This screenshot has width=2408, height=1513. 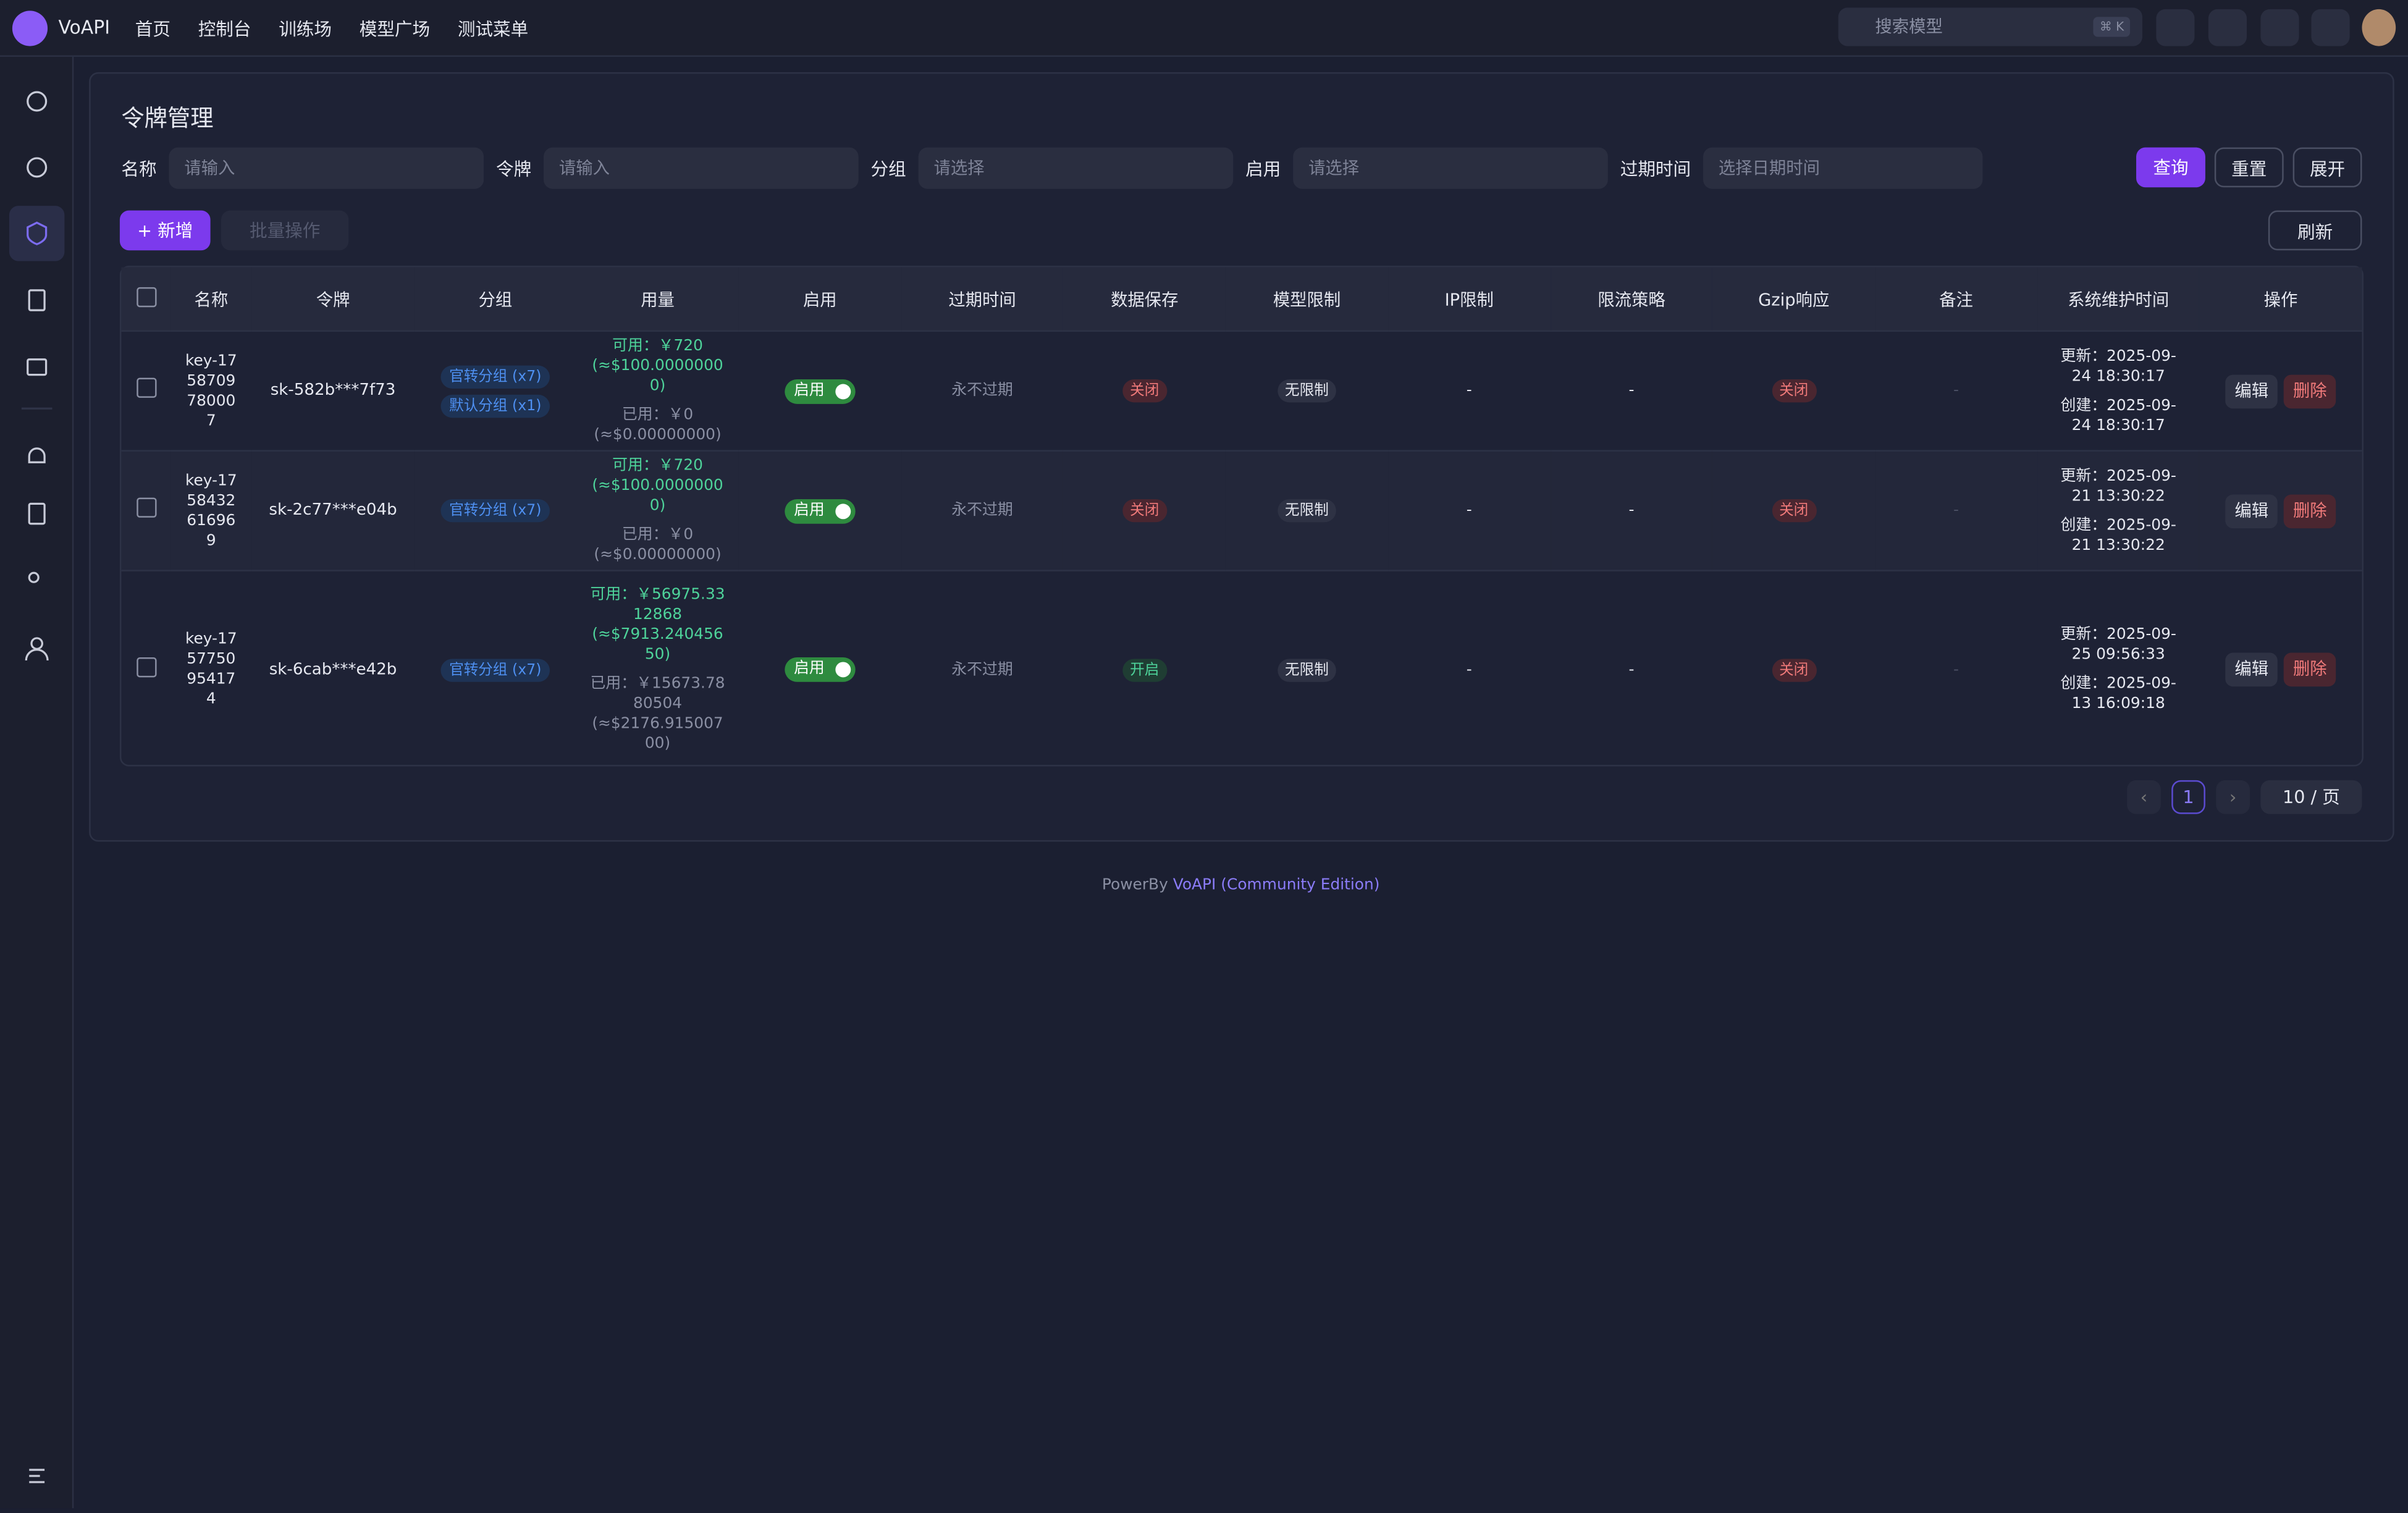 I want to click on rate-limit-cell: -, so click(x=1631, y=669).